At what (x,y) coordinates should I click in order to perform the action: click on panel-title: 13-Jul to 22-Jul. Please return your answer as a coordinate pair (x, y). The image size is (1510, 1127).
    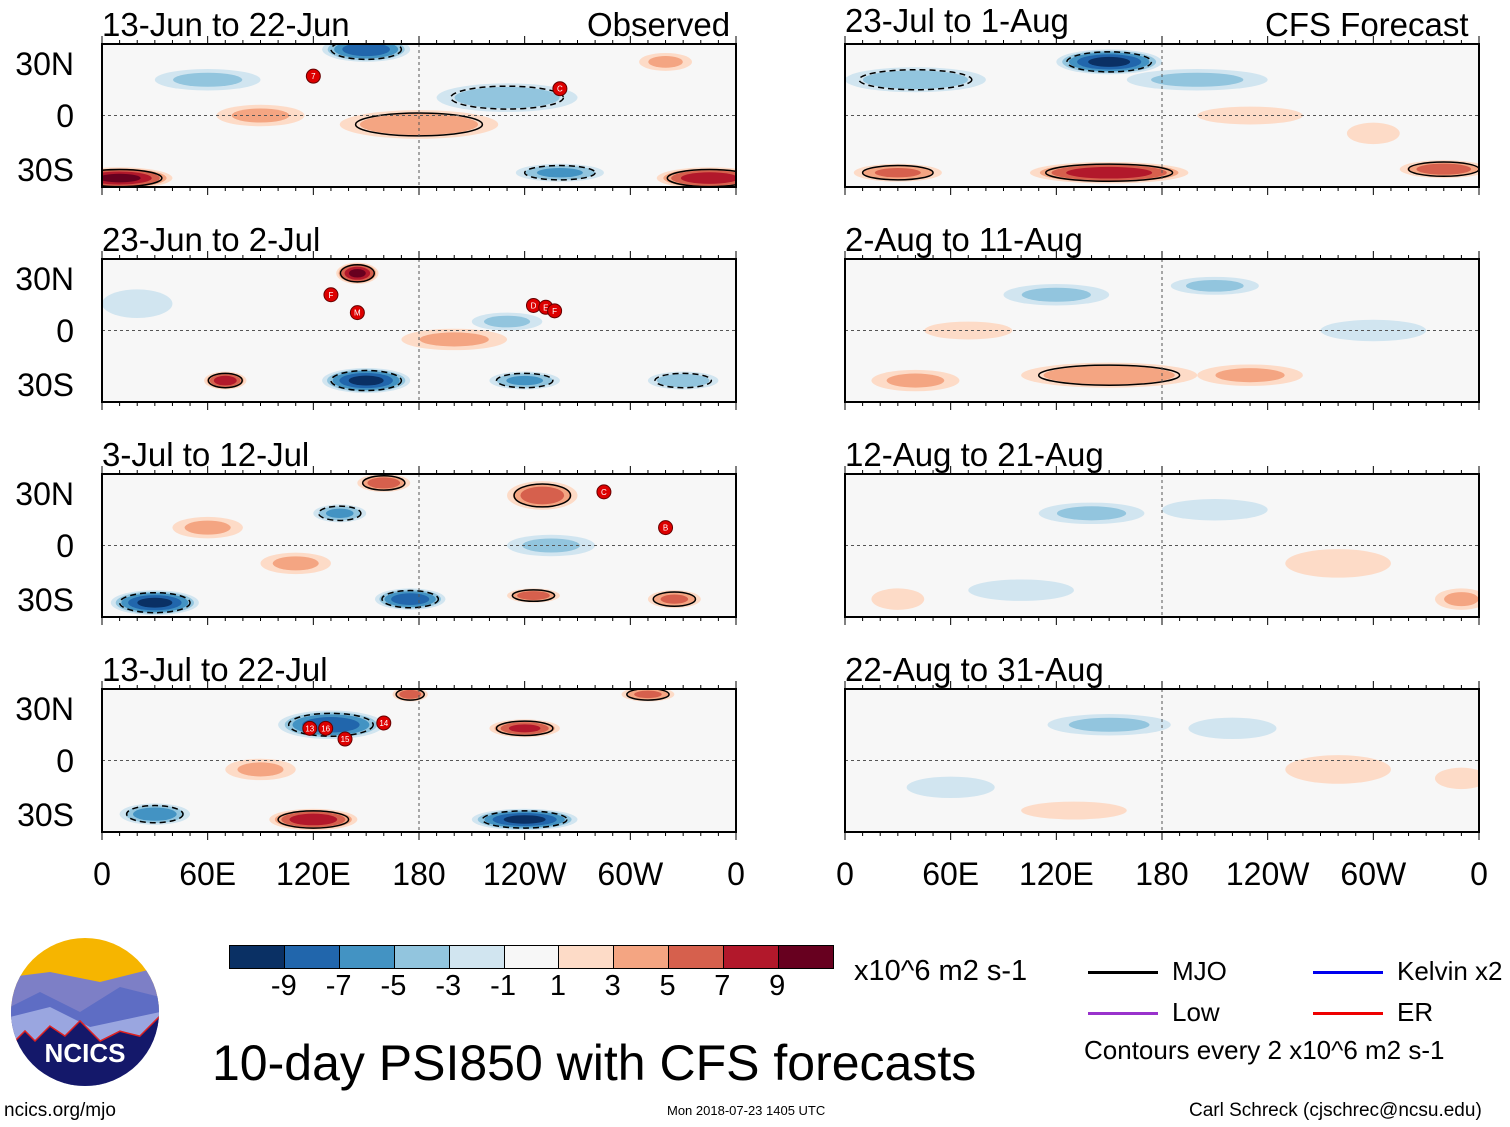
    Looking at the image, I should click on (215, 669).